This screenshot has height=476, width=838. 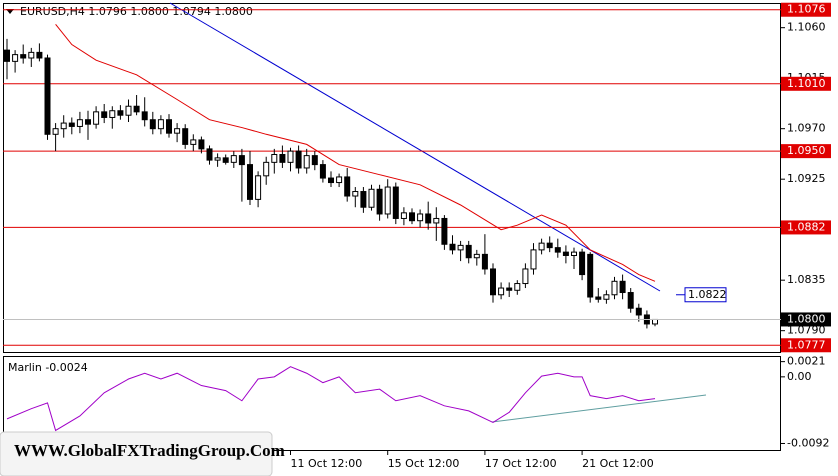 What do you see at coordinates (331, 399) in the screenshot?
I see `indicator-line` at bounding box center [331, 399].